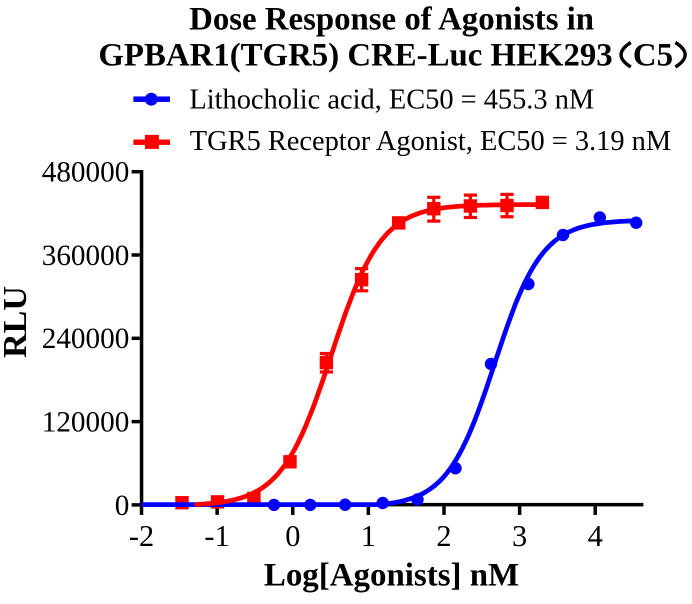 Image resolution: width=692 pixels, height=604 pixels. What do you see at coordinates (86, 256) in the screenshot?
I see `svg-text: 360000` at bounding box center [86, 256].